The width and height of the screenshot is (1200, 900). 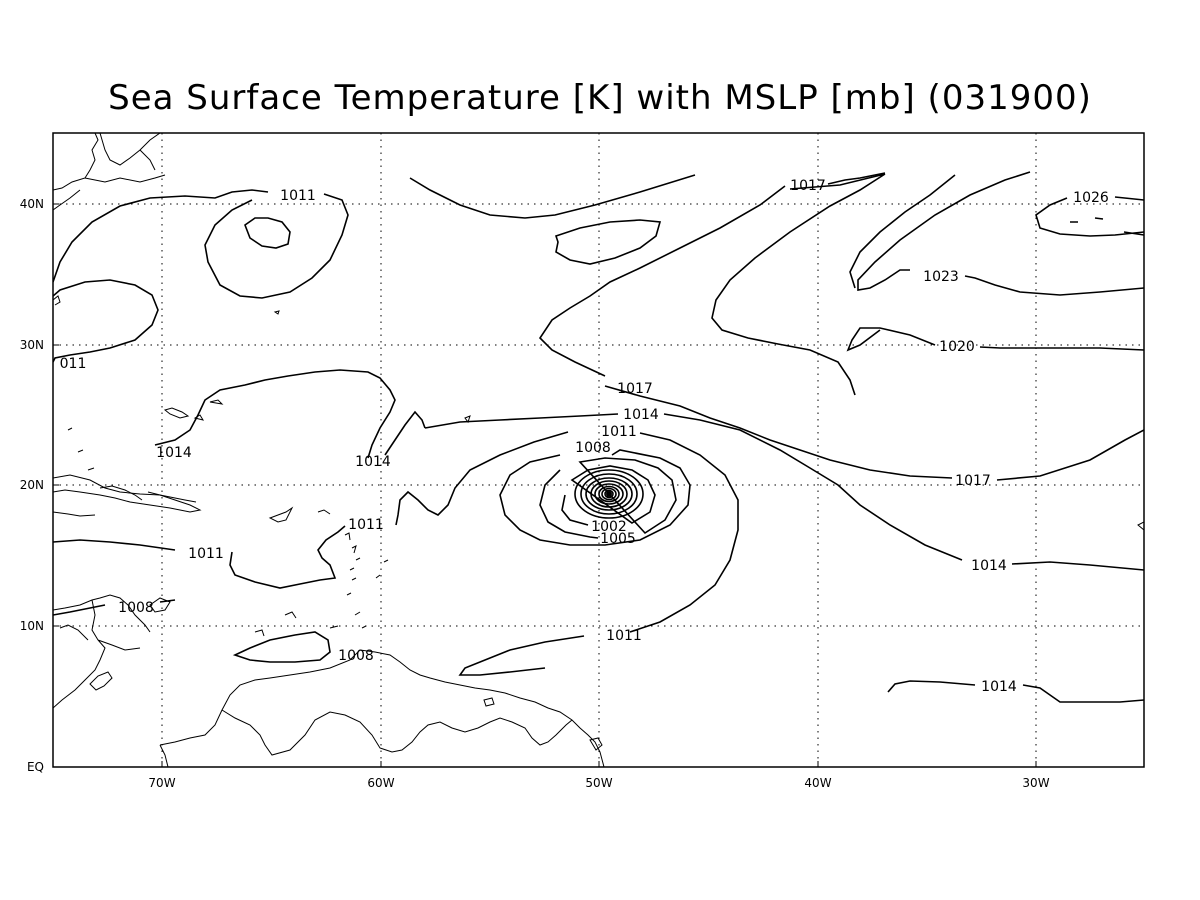 I want to click on isobar-1017-east-hook, so click(x=798, y=284).